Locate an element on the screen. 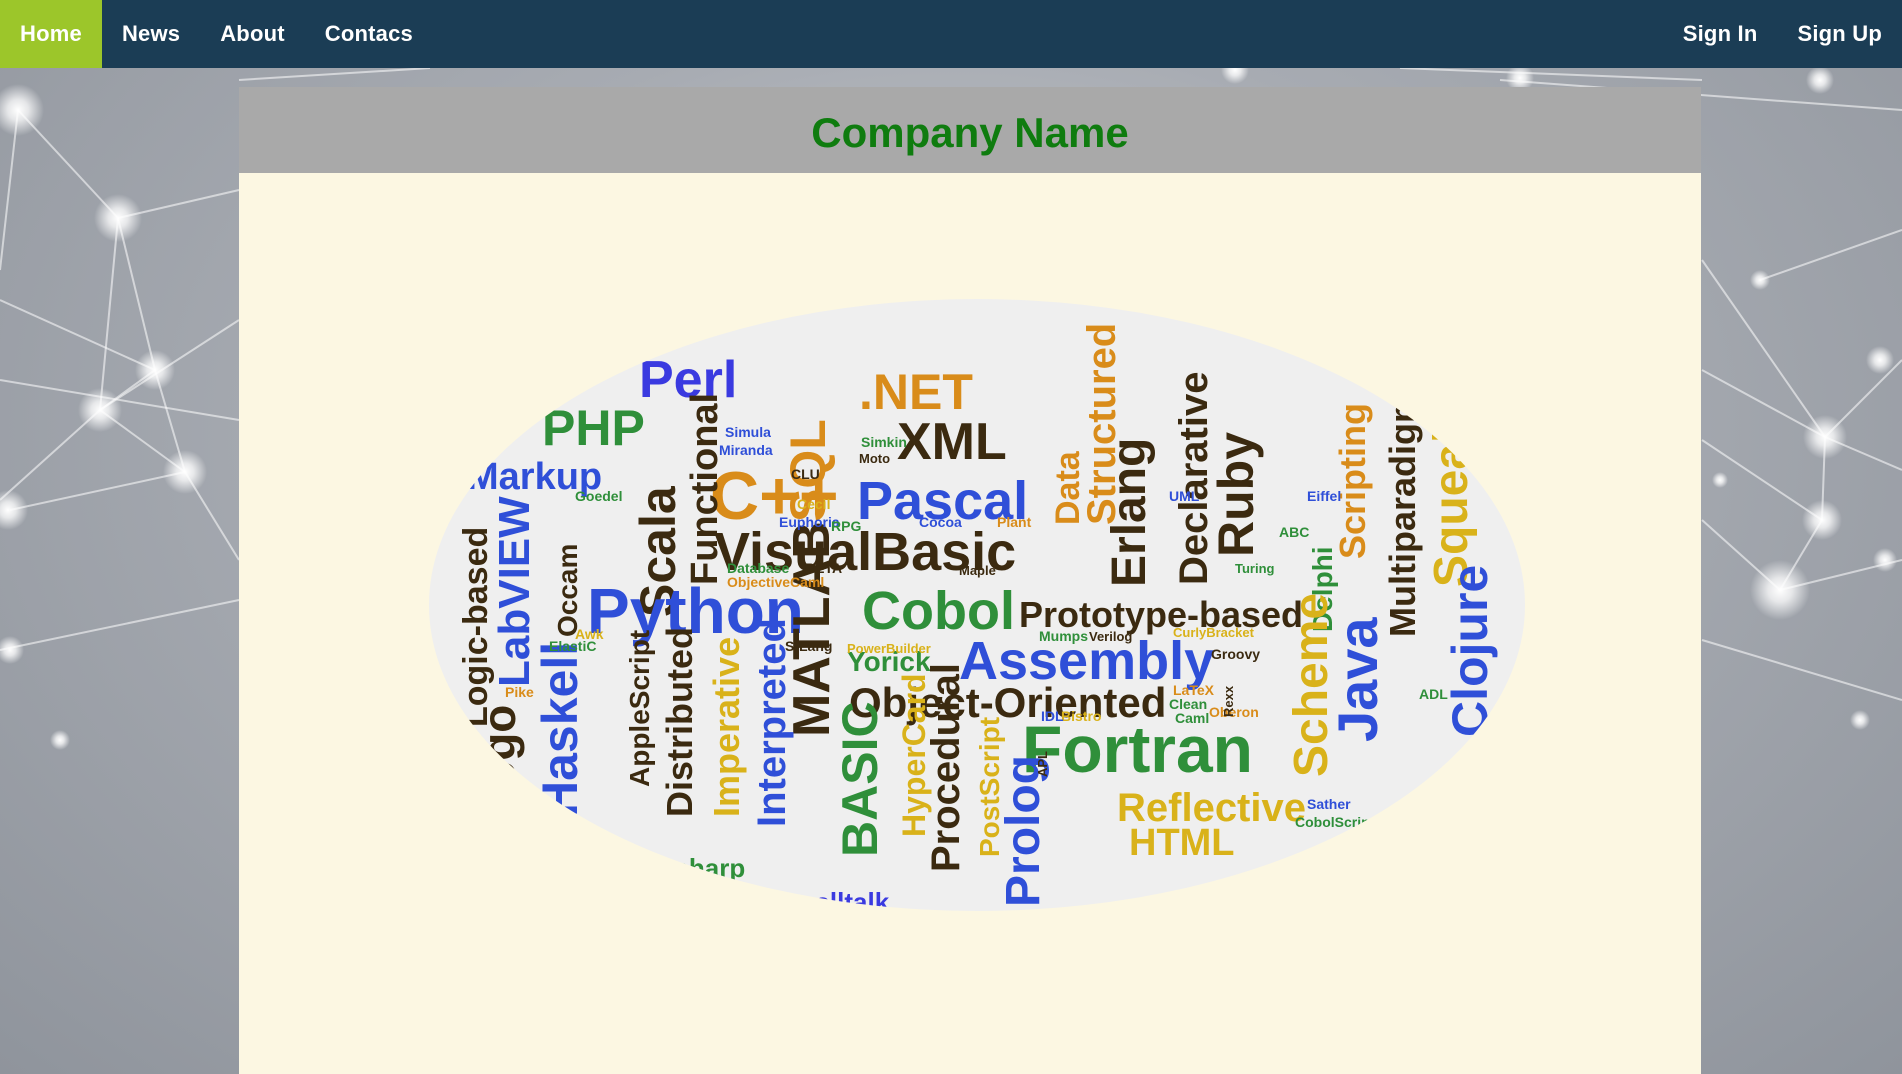 Image resolution: width=1902 pixels, height=1074 pixels. word-cloud-word: Prolog is located at coordinates (1023, 831).